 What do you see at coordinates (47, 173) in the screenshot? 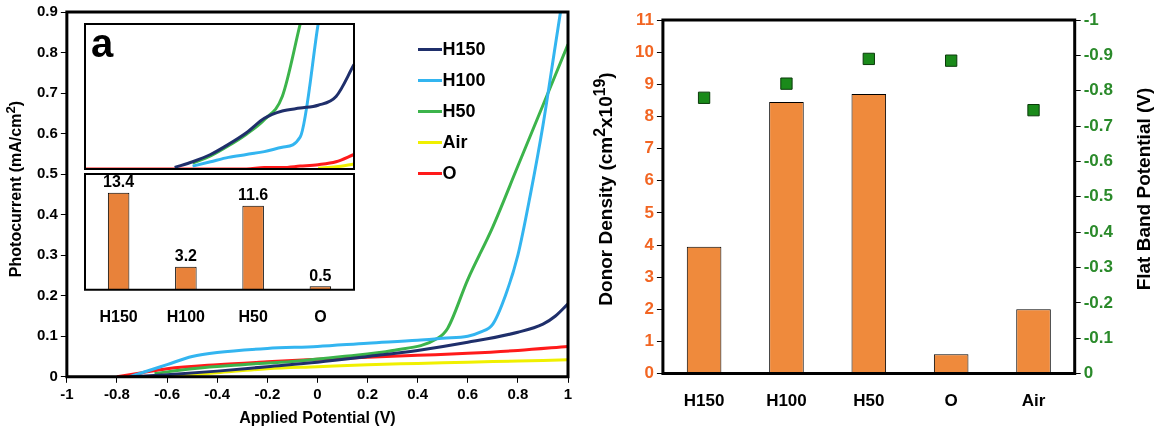
I see `y-tick-label: 0.5` at bounding box center [47, 173].